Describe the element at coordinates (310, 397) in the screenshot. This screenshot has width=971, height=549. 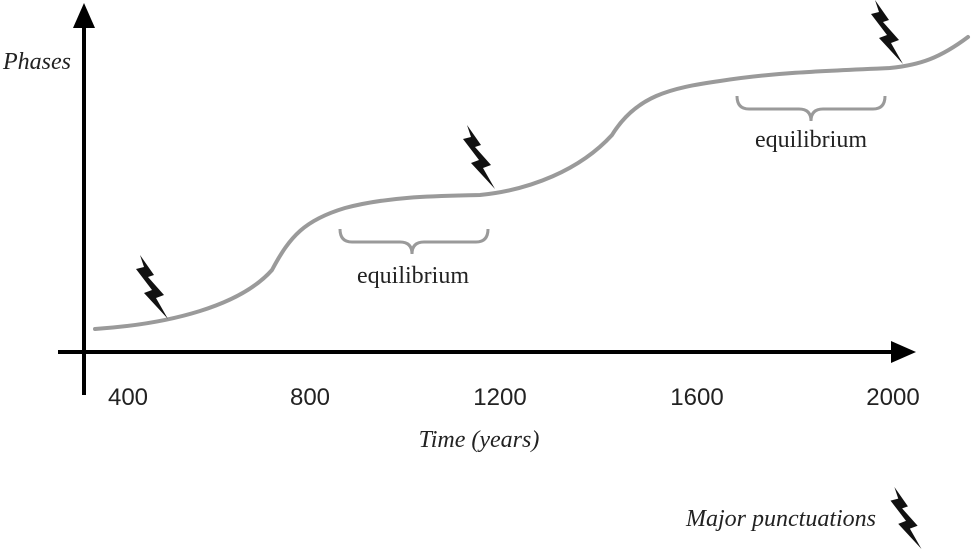
I see `x-tick-label: 800` at that location.